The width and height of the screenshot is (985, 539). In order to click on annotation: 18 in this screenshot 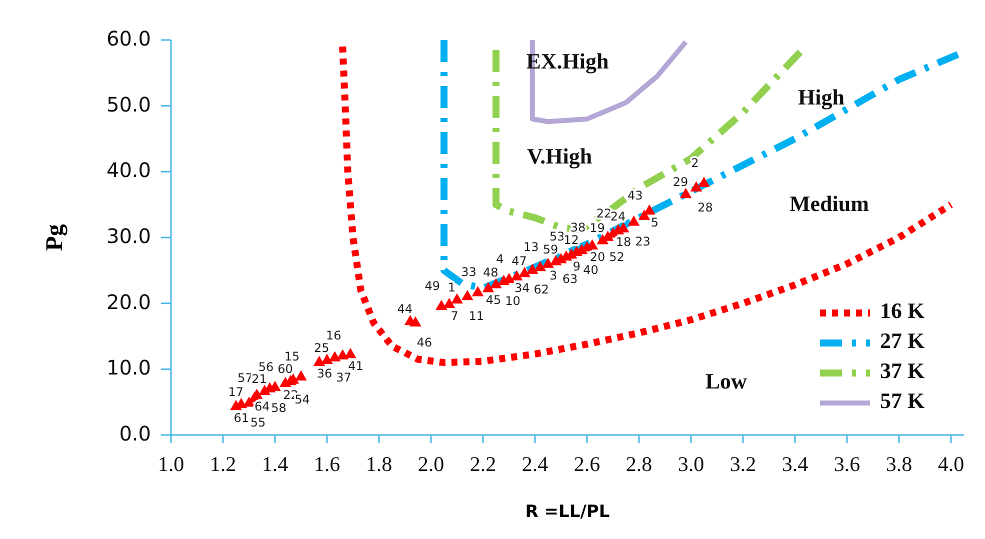, I will do `click(624, 242)`.